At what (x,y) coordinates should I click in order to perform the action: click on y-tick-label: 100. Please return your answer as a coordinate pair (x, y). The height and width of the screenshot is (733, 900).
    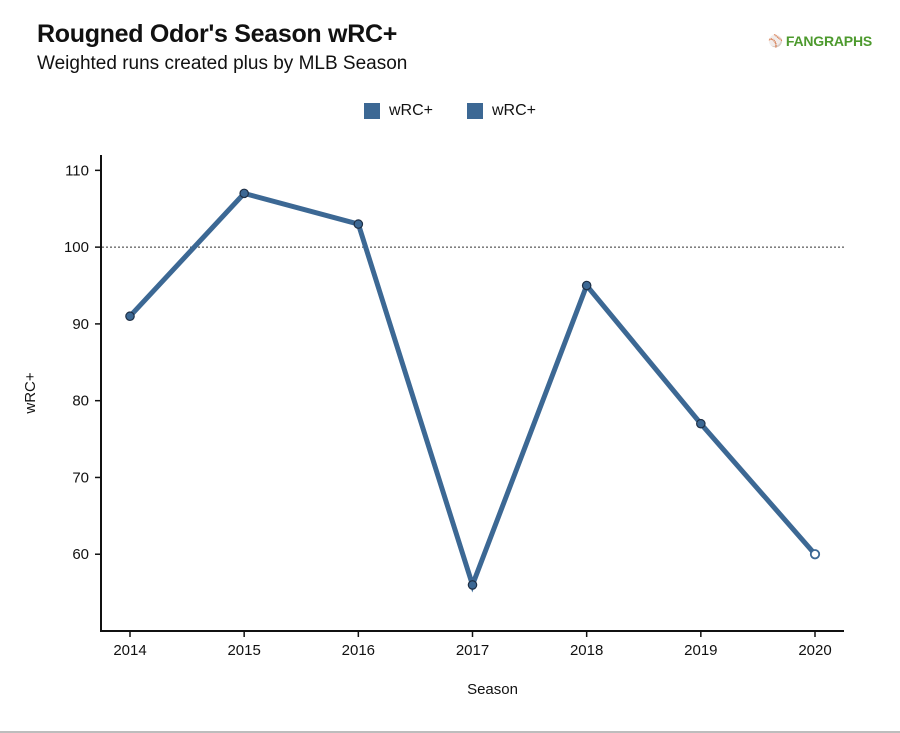
    Looking at the image, I should click on (76, 247).